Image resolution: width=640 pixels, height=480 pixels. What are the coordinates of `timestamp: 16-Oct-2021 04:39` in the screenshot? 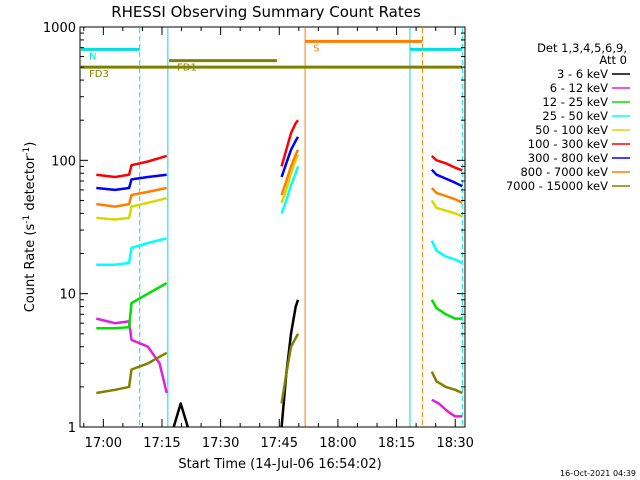 It's located at (598, 473).